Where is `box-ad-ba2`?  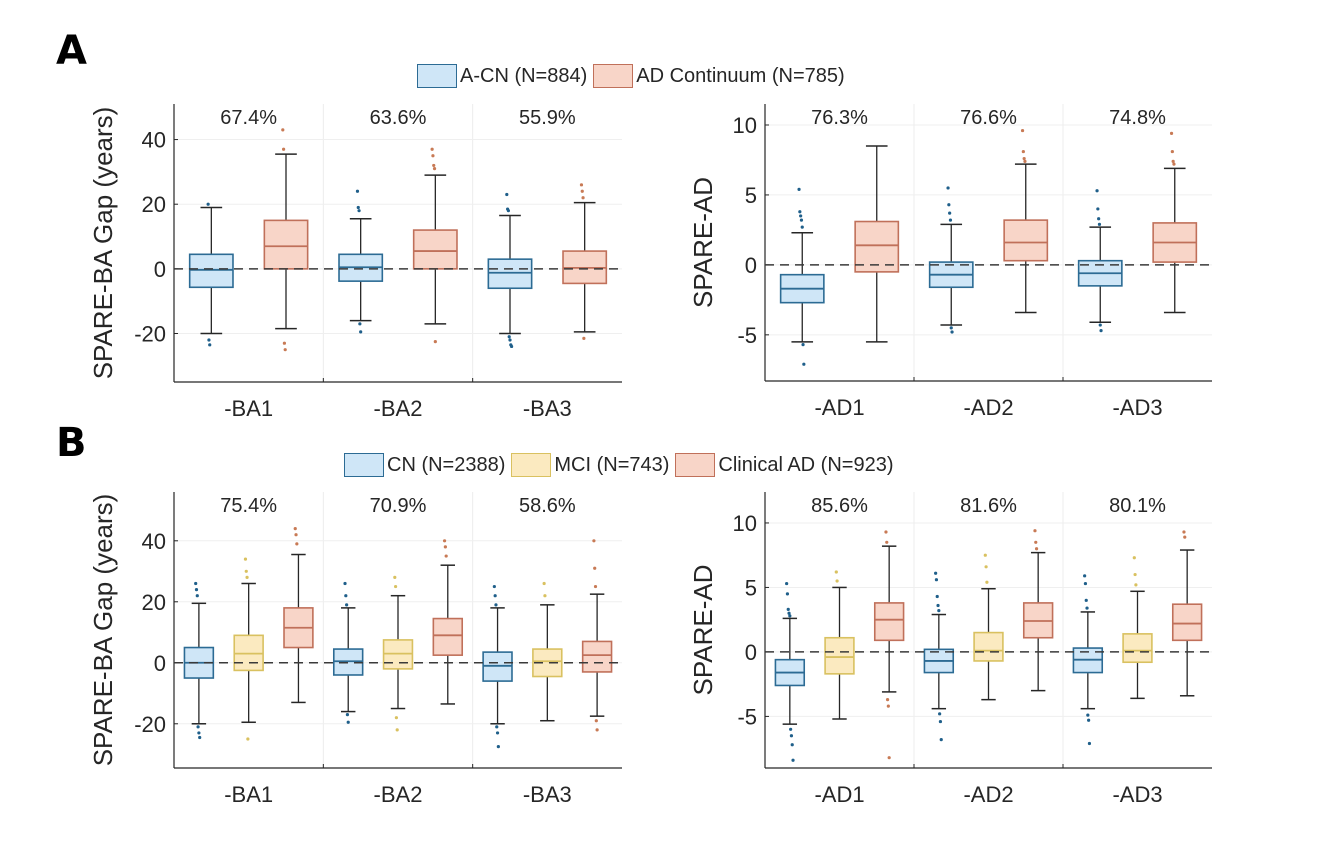 box-ad-ba2 is located at coordinates (435, 245).